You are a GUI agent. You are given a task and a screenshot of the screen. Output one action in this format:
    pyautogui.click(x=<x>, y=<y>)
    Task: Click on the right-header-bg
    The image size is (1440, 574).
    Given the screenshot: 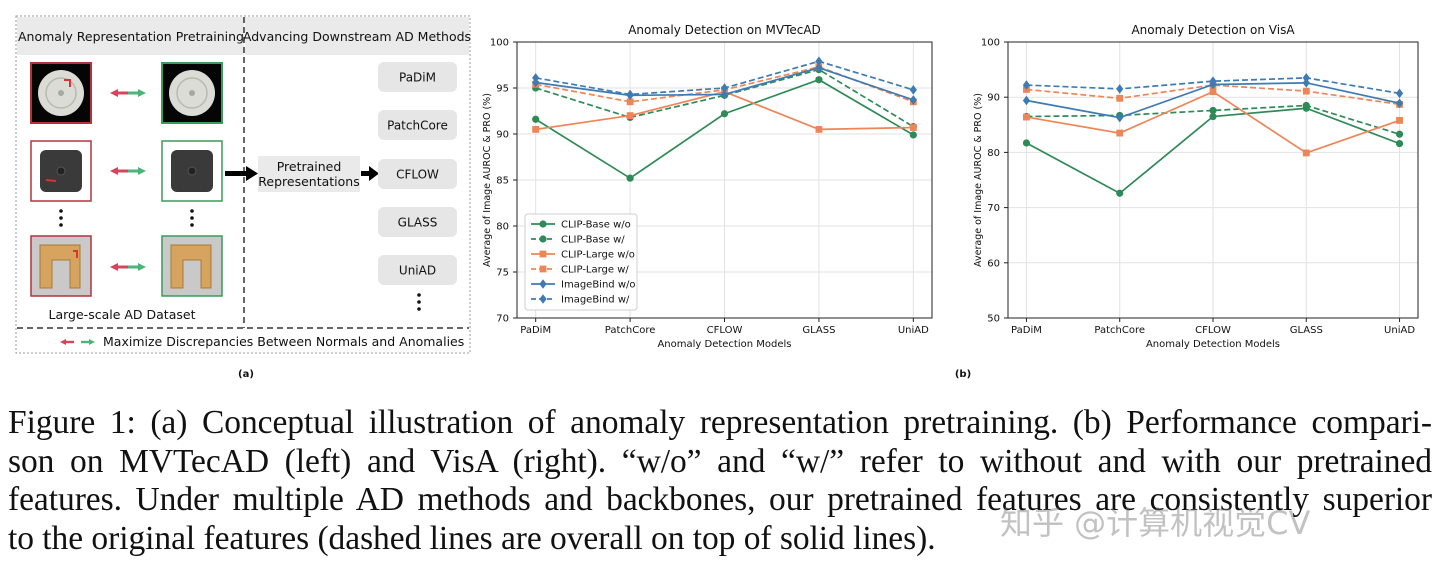 What is the action you would take?
    pyautogui.click(x=357, y=36)
    